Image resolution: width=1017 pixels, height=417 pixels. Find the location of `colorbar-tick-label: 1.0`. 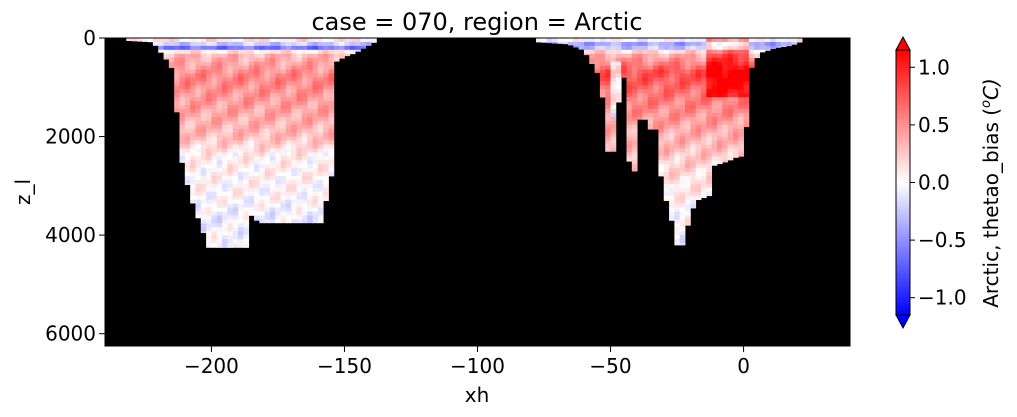

colorbar-tick-label: 1.0 is located at coordinates (934, 67).